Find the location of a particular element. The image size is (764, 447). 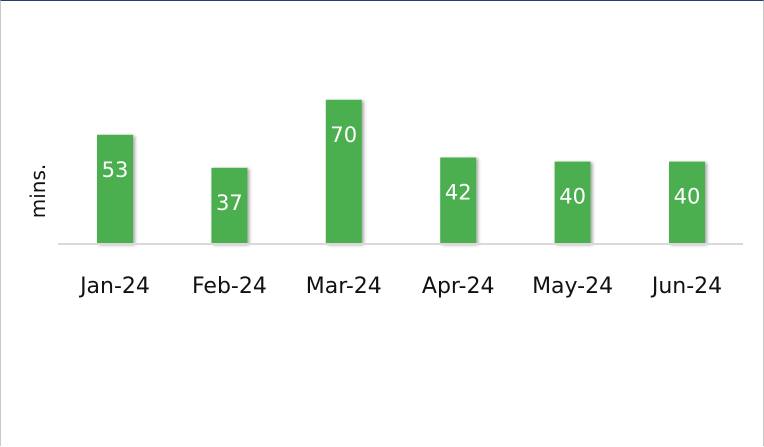

data-label-jan-24: 53 is located at coordinates (115, 170).